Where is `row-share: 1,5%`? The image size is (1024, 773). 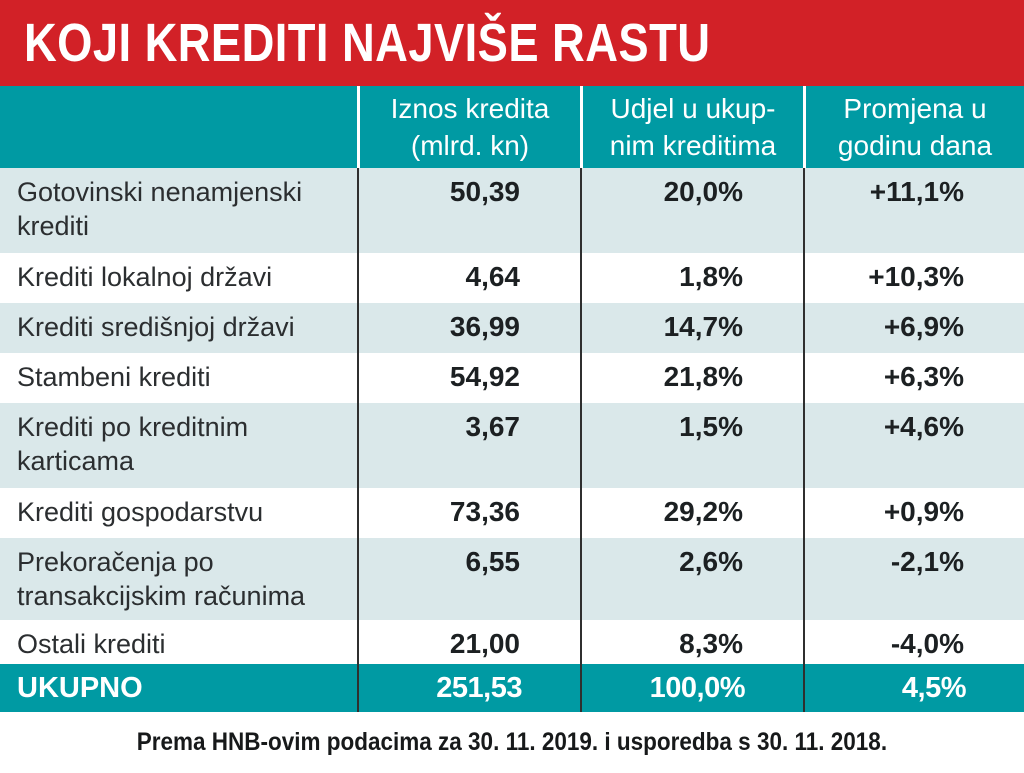
row-share: 1,5% is located at coordinates (691, 445).